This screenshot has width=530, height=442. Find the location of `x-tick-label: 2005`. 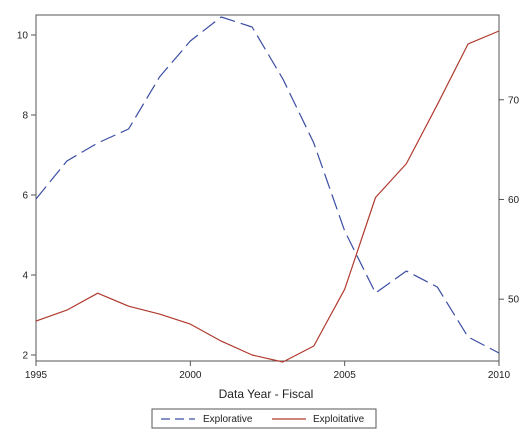

x-tick-label: 2005 is located at coordinates (345, 375).